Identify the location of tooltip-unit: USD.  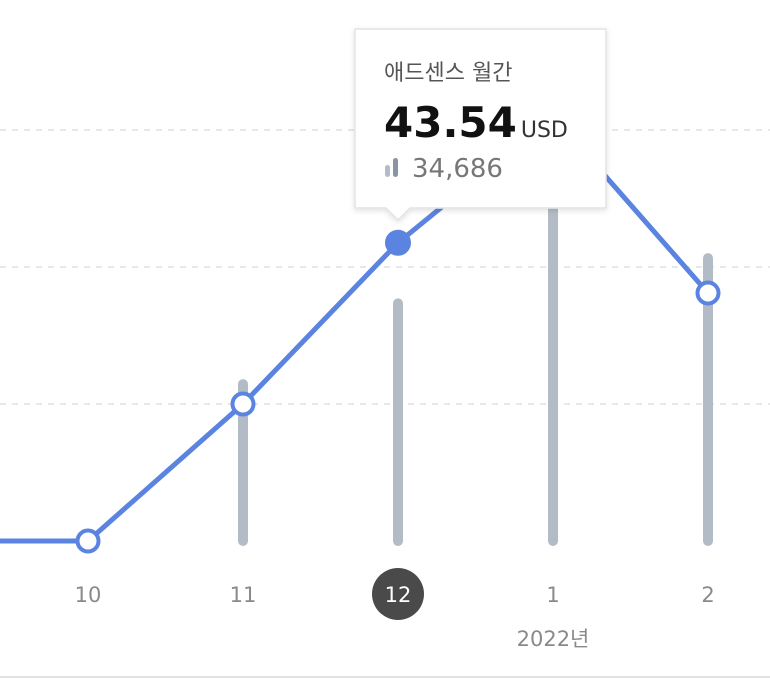
(544, 130).